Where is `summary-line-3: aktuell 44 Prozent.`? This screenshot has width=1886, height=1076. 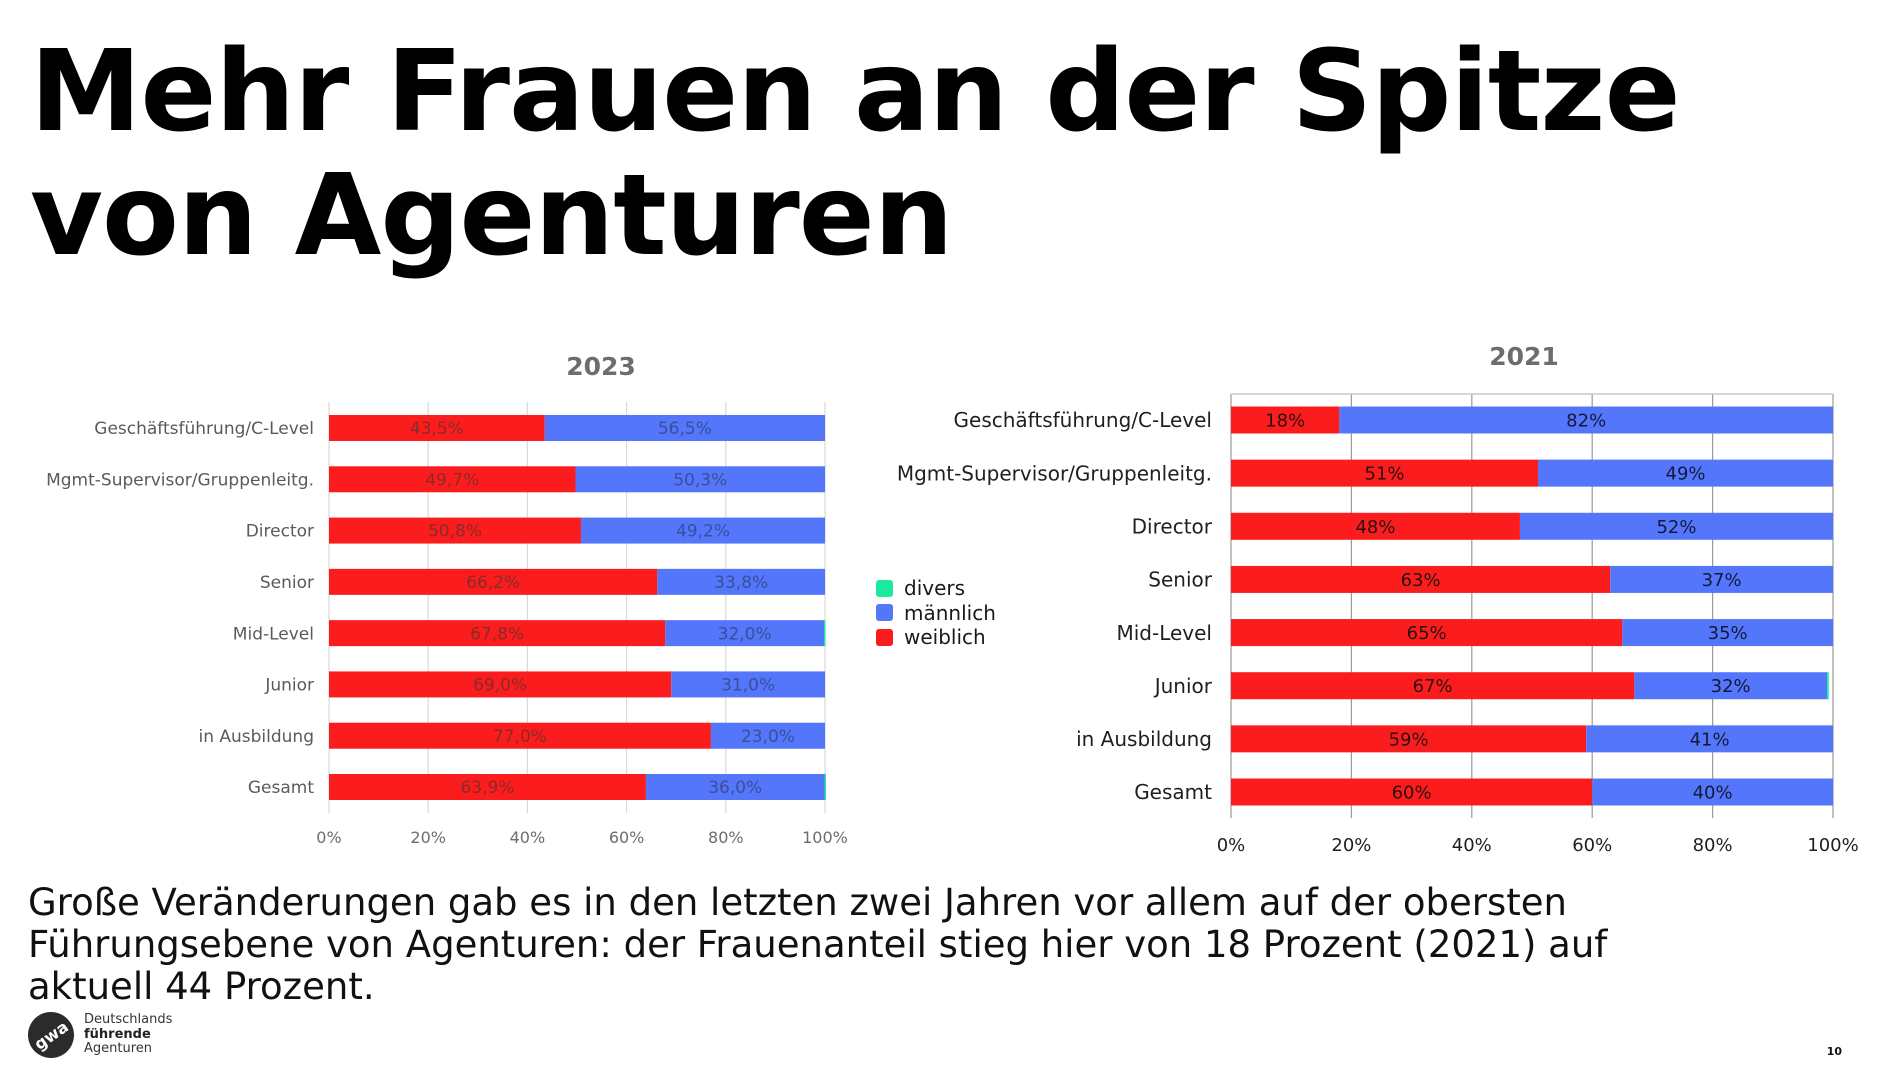 summary-line-3: aktuell 44 Prozent. is located at coordinates (201, 986).